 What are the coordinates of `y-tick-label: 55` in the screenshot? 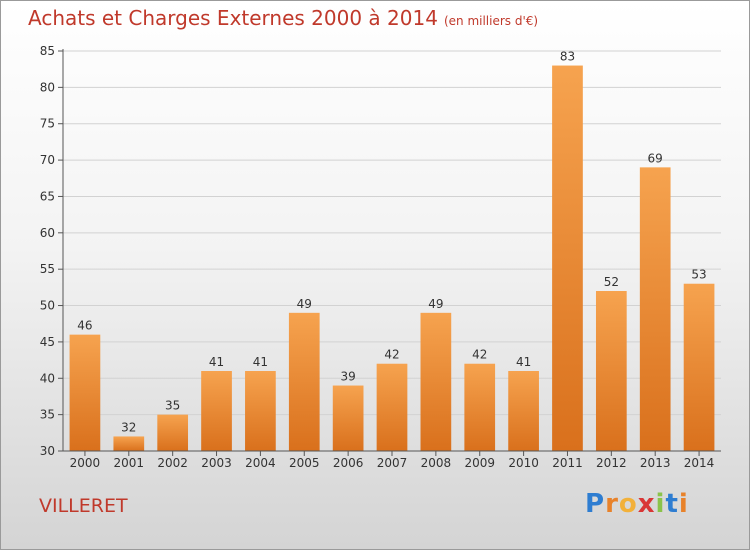 It's located at (47, 269).